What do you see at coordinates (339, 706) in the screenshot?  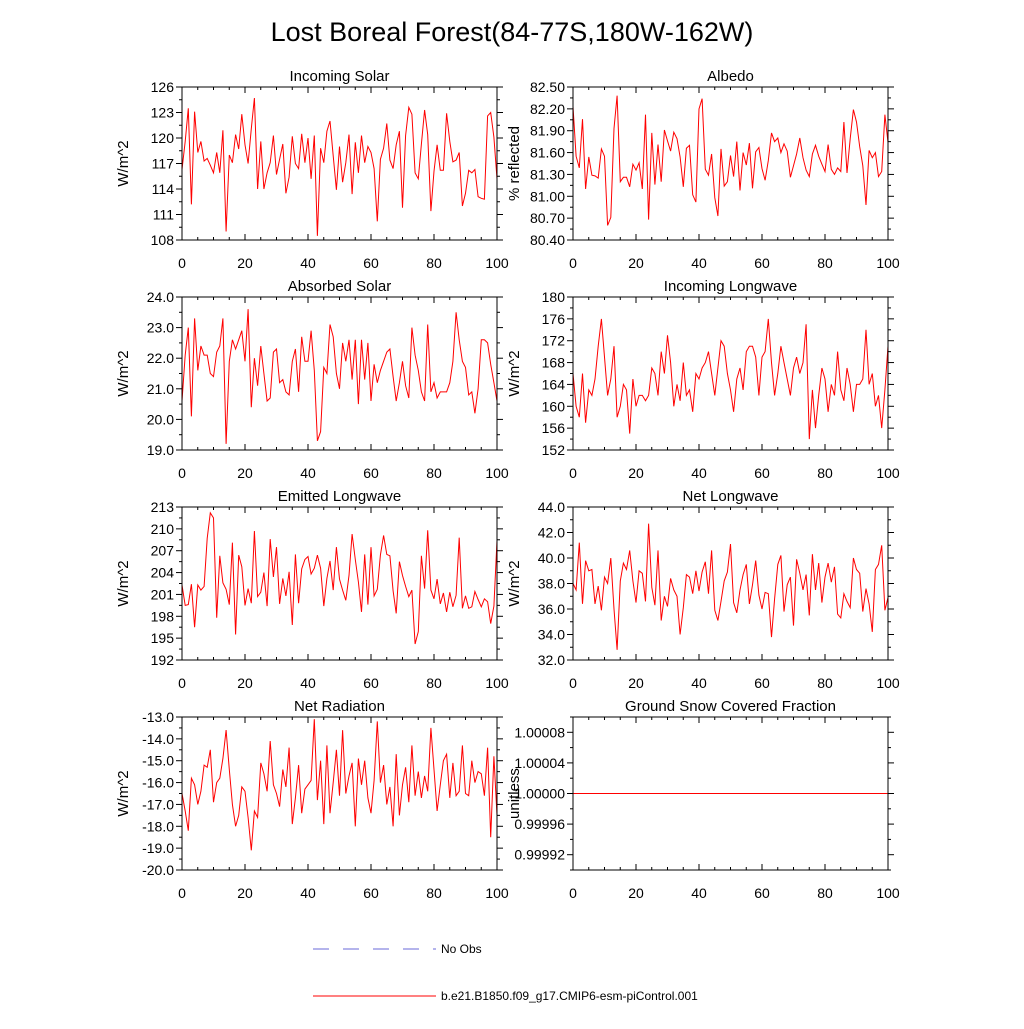 I see `panel-title: Net Radiation` at bounding box center [339, 706].